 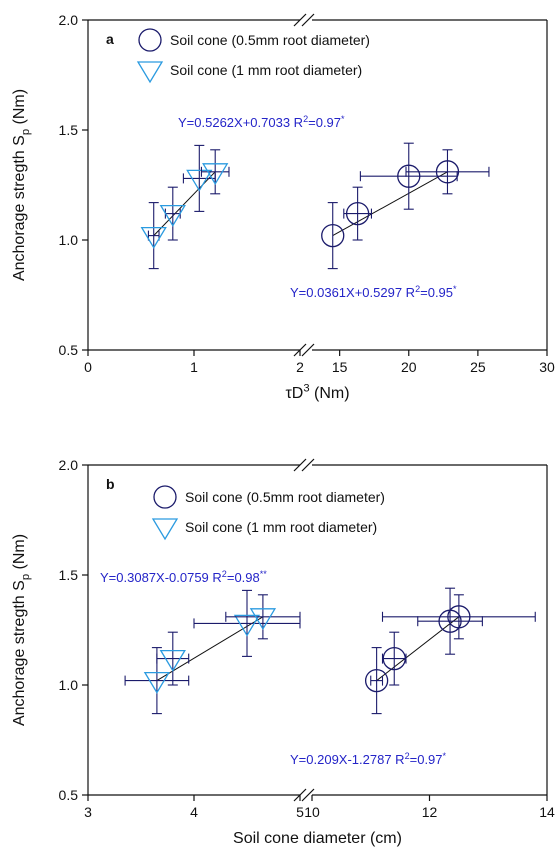 I want to click on x-tick-label: 3, so click(x=88, y=812).